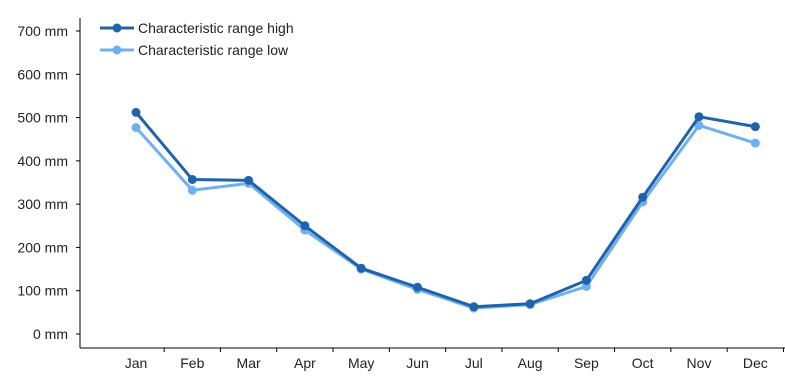  I want to click on y-tick-label: 100 mm, so click(42, 291).